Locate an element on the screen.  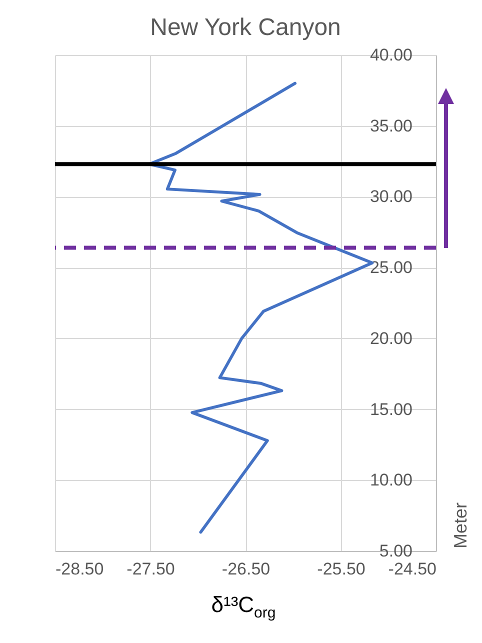
y-tick-label: 15.00 is located at coordinates (391, 409).